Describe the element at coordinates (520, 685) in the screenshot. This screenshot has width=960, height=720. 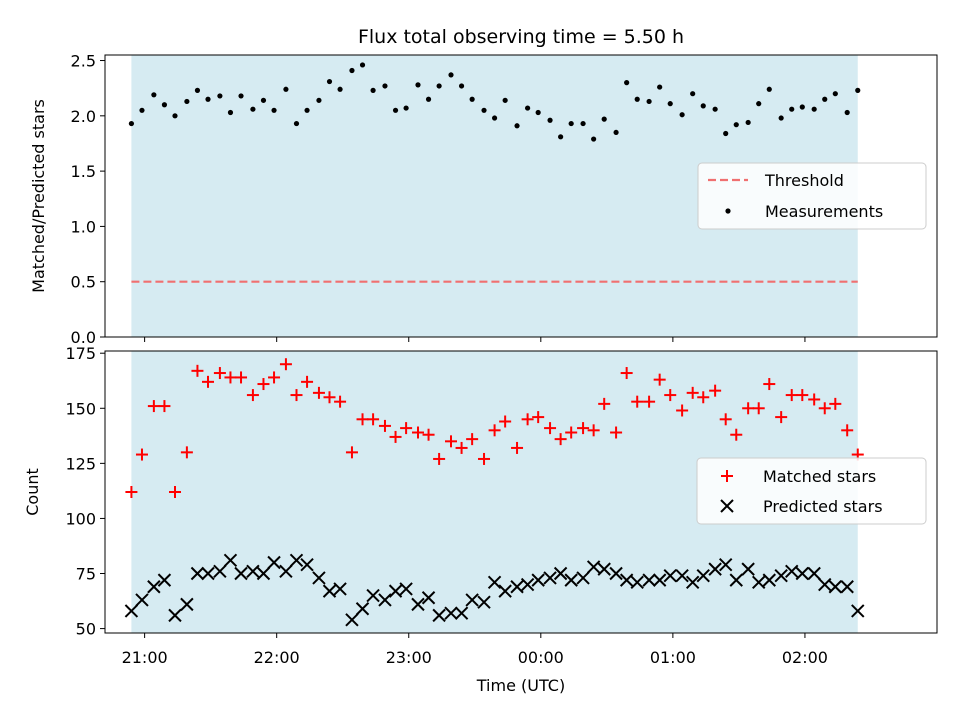
I see `x-axis-label: Time (UTC)` at that location.